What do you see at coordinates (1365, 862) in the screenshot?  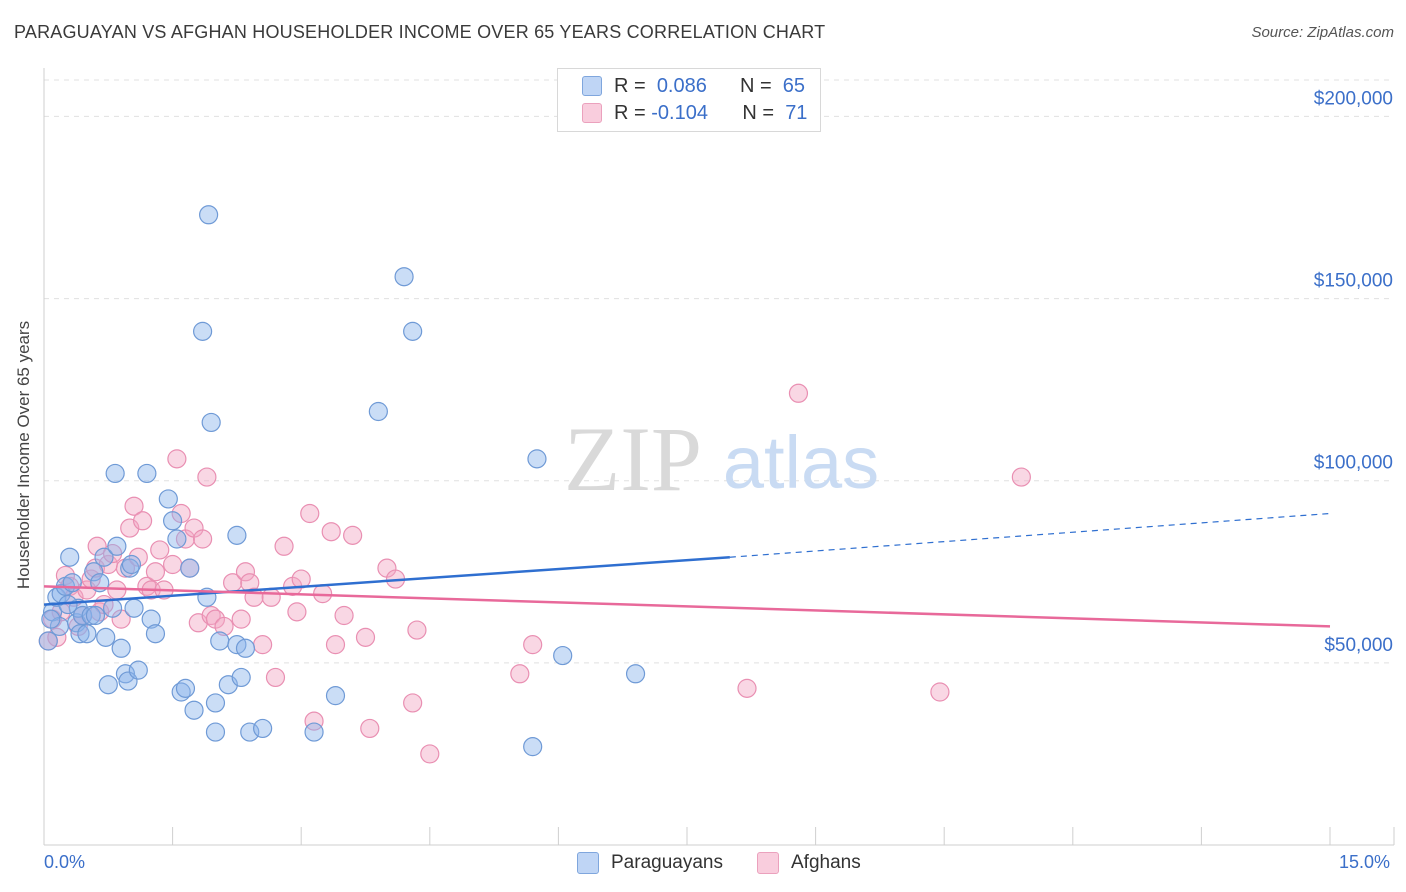 I see `x-max-label: 15.0%` at bounding box center [1365, 862].